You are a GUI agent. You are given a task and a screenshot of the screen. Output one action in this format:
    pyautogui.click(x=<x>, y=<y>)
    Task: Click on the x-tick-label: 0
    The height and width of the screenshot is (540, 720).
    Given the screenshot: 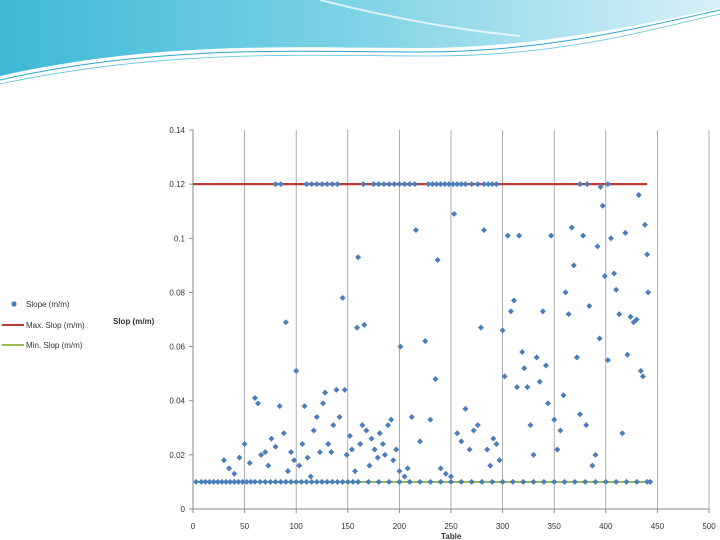 What is the action you would take?
    pyautogui.click(x=193, y=526)
    